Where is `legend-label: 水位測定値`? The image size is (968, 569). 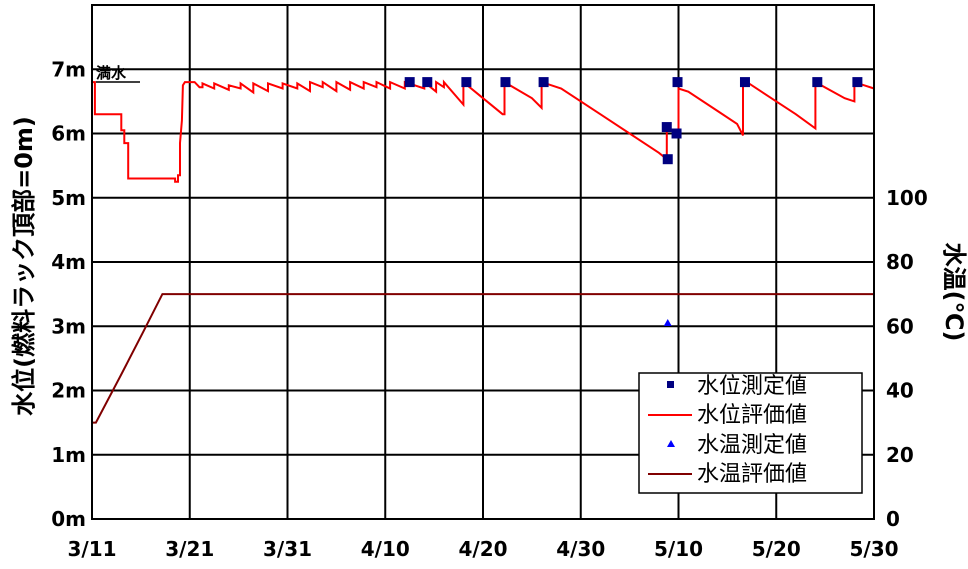 legend-label: 水位測定値 is located at coordinates (752, 386).